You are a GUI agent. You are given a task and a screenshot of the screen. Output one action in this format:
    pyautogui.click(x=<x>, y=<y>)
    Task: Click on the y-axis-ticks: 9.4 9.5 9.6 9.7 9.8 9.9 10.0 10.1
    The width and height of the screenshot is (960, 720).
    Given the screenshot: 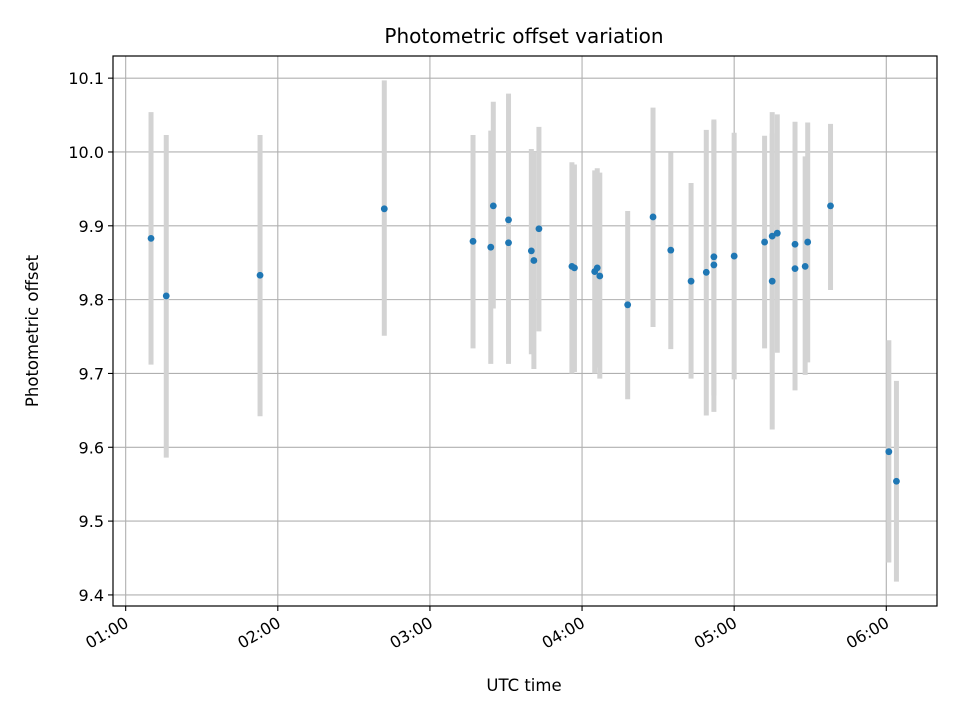 What is the action you would take?
    pyautogui.click(x=90, y=337)
    